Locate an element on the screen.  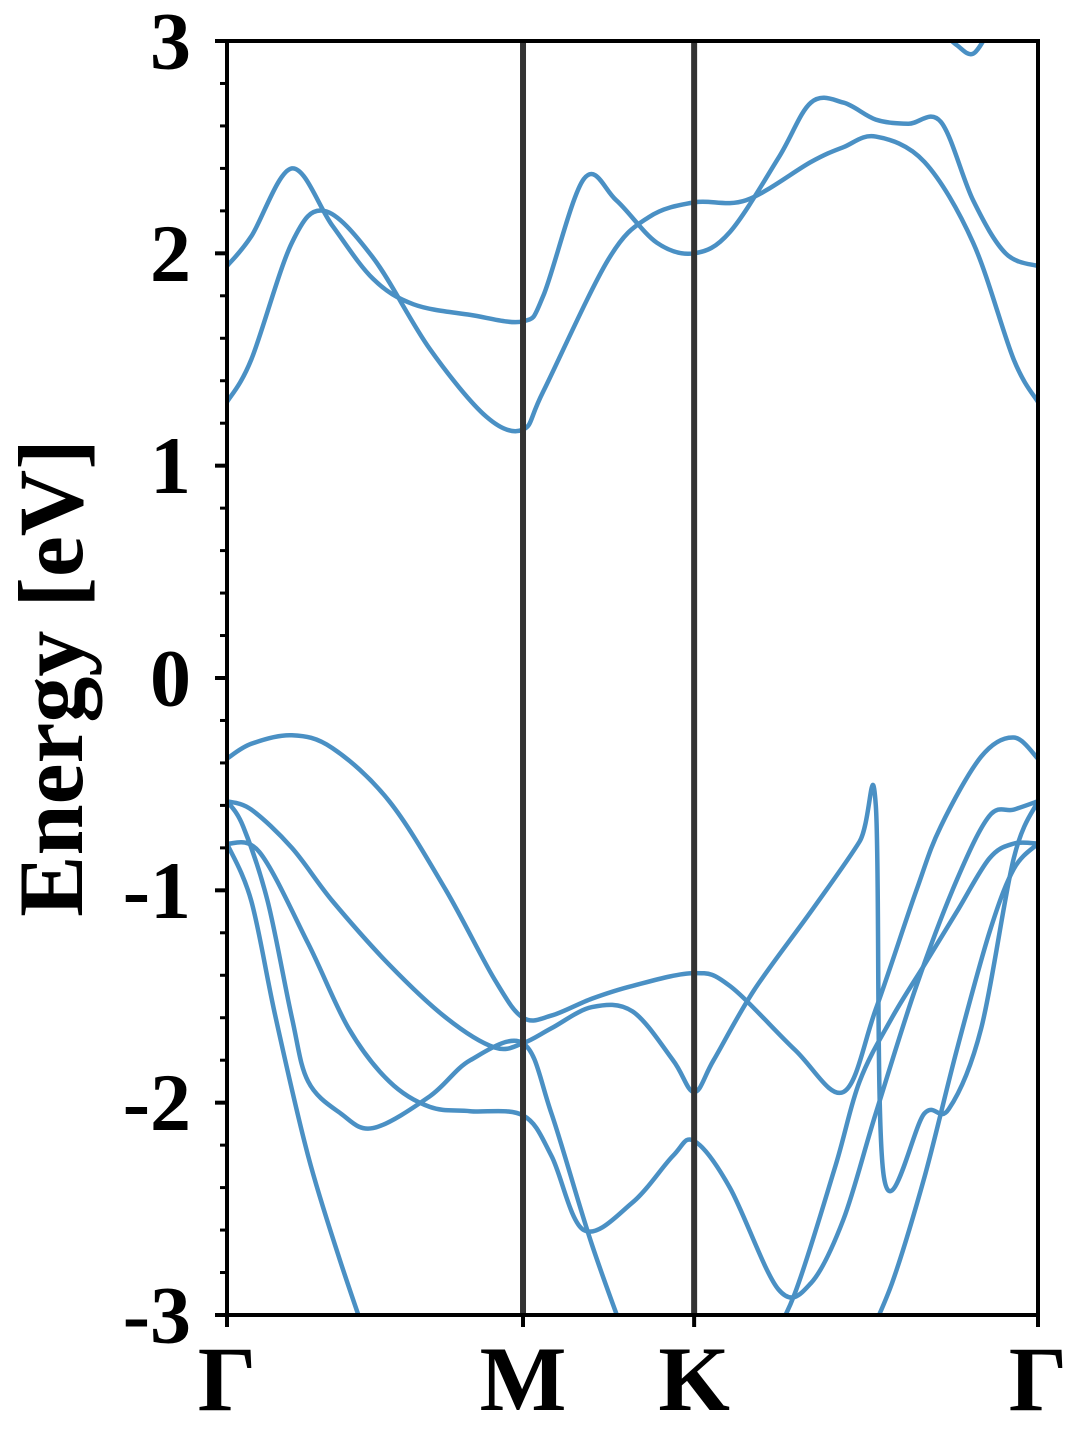
y-axis-label: Energy [eV] is located at coordinates (51, 678).